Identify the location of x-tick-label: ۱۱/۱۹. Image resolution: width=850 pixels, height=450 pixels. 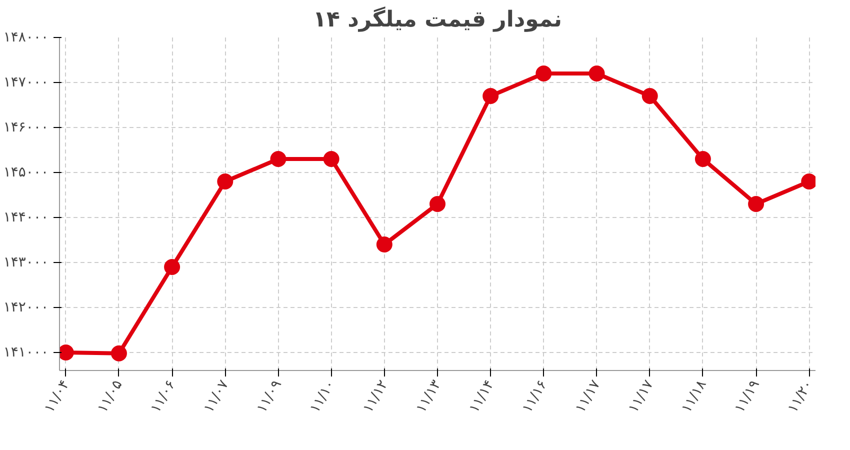
(747, 397).